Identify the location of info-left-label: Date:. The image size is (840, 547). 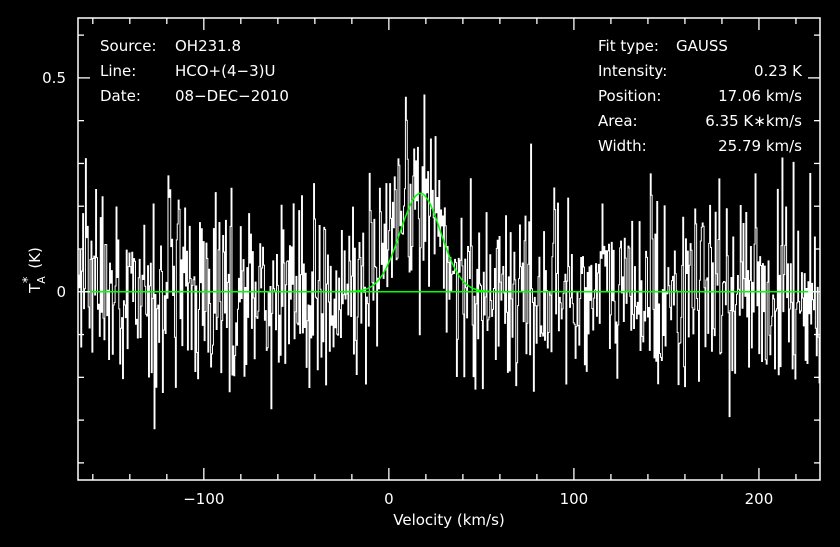
(120, 96).